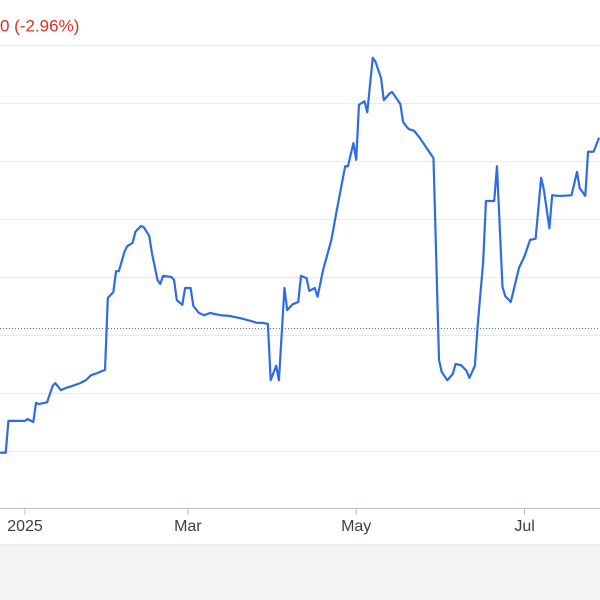  Describe the element at coordinates (25, 526) in the screenshot. I see `x-tick-label: 2025` at that location.